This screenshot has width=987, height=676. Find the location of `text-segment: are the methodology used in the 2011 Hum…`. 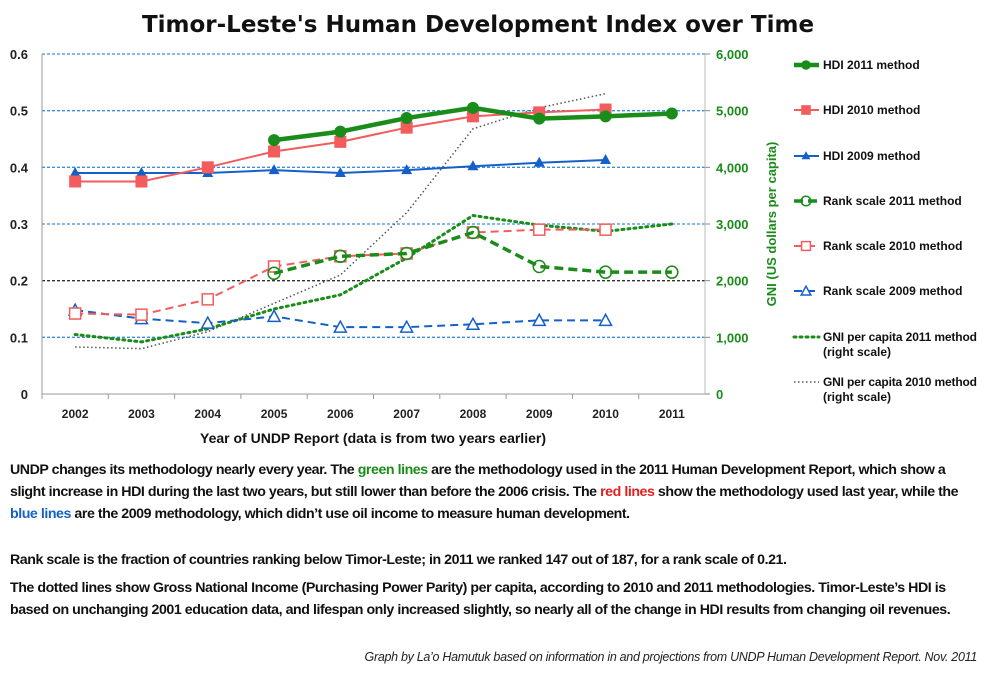

text-segment: are the methodology used in the 2011 Hum… is located at coordinates (478, 481).